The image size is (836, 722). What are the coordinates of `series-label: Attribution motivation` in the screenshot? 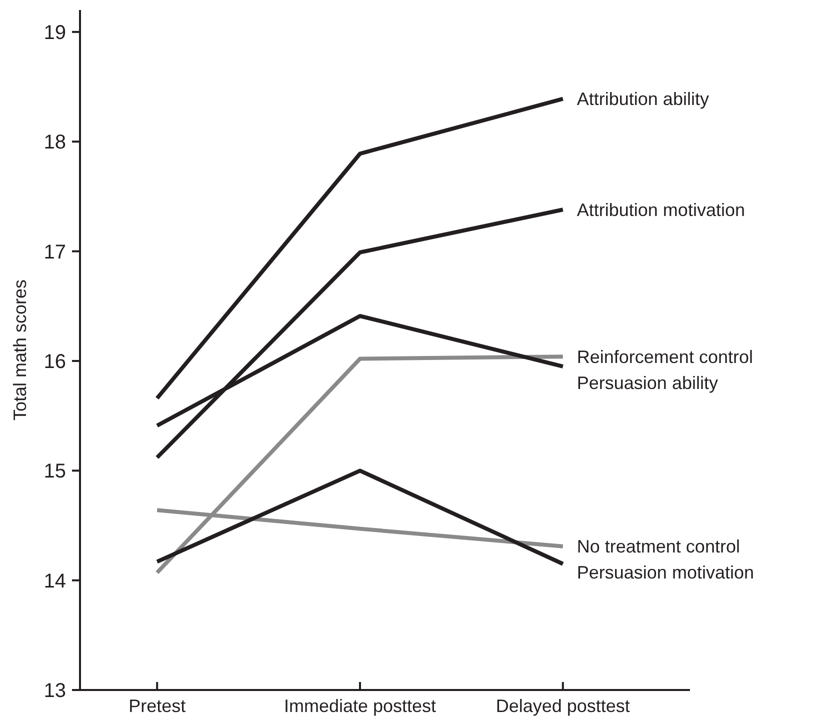 It's located at (660, 210).